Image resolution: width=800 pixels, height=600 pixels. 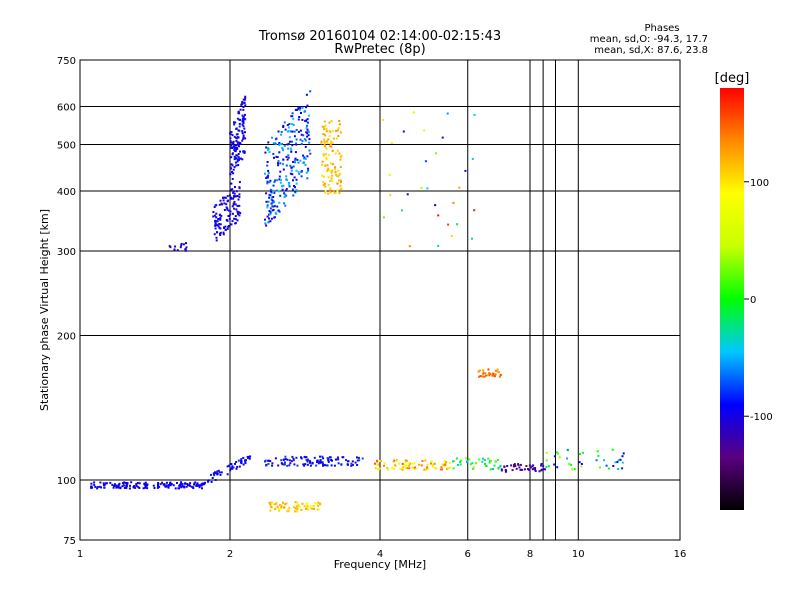 I want to click on colorbar-tick-label: 100, so click(x=759, y=183).